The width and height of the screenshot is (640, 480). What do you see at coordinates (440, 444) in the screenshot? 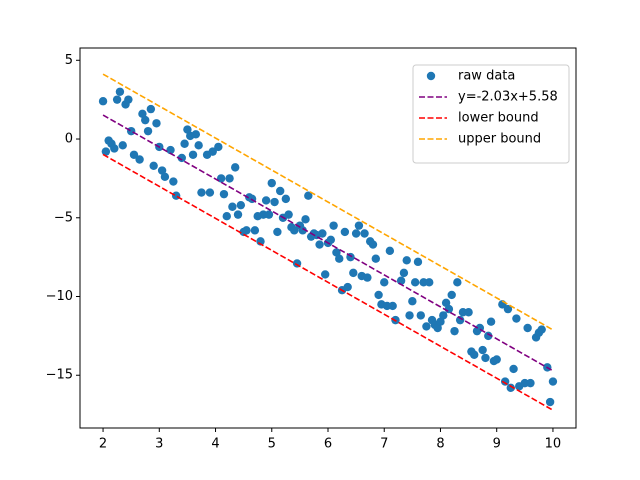
I see `x-tick-label: 8` at bounding box center [440, 444].